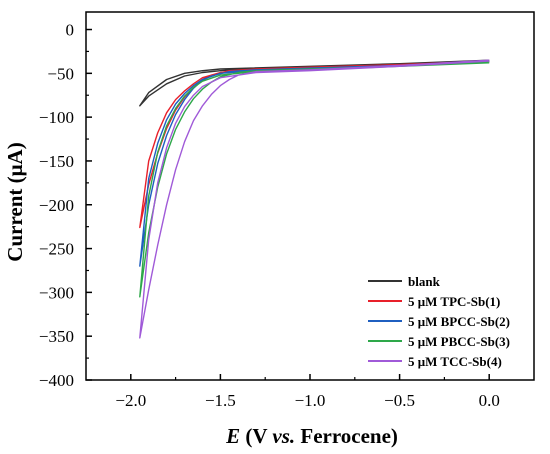 This screenshot has width=550, height=454. Describe the element at coordinates (130, 400) in the screenshot. I see `x-tick-label: −2.0` at that location.